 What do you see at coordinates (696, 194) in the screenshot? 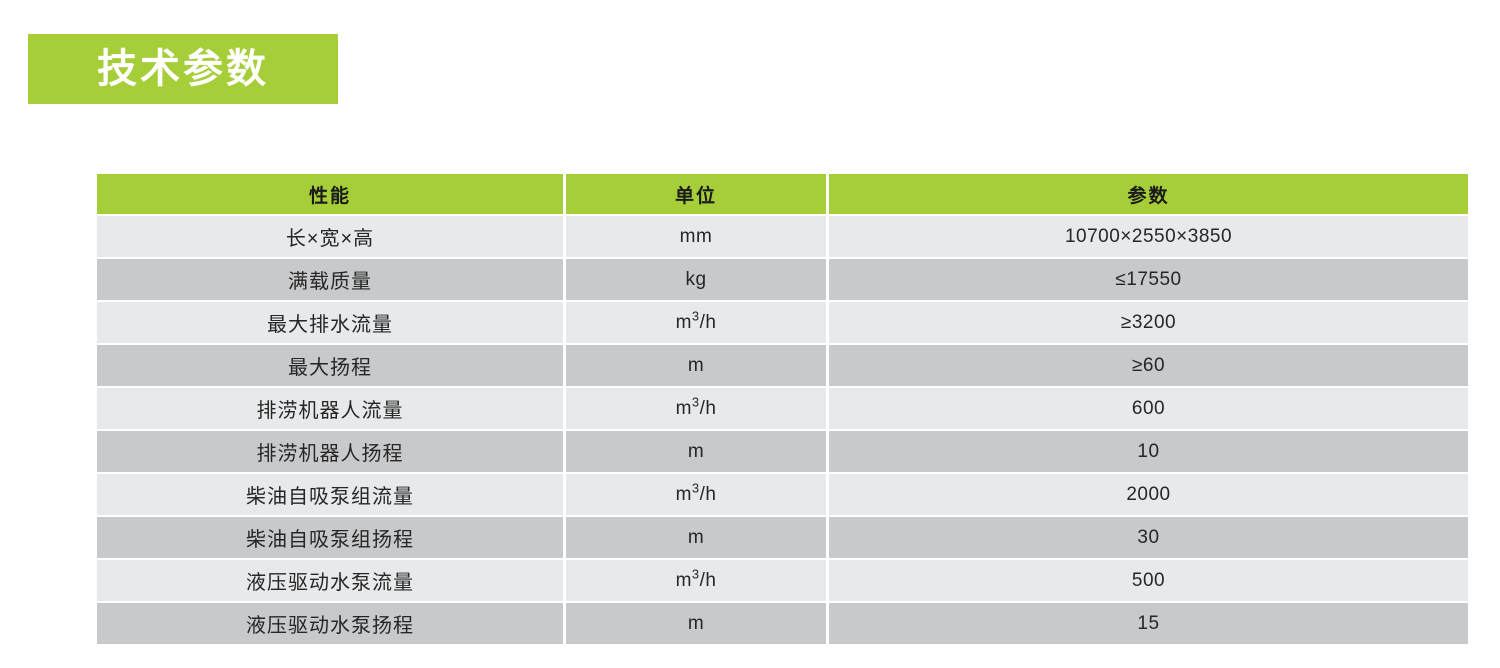
I see `column-header-unit: 单位` at bounding box center [696, 194].